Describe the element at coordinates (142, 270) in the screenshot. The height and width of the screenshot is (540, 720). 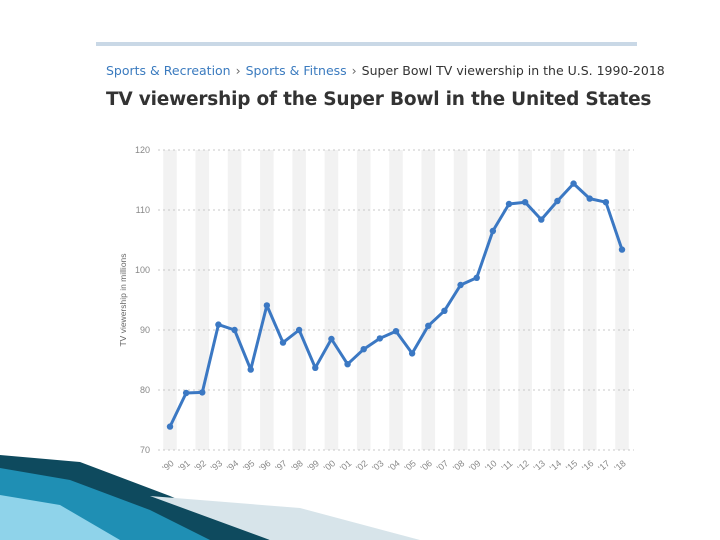
I see `y-tick-label: 100` at that location.